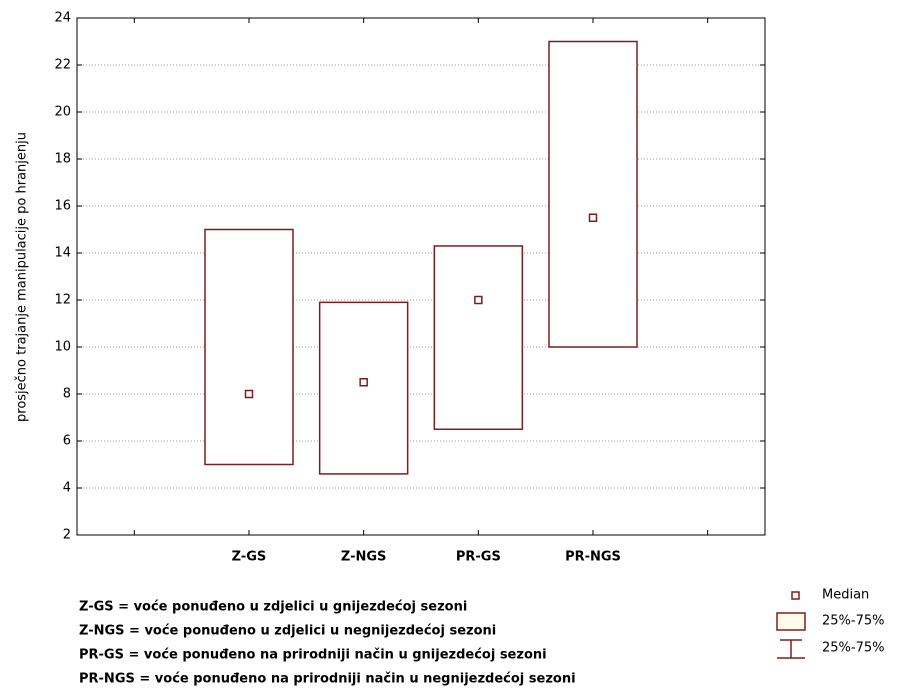 Image resolution: width=912 pixels, height=699 pixels. I want to click on y-tick-label: 16, so click(62, 206).